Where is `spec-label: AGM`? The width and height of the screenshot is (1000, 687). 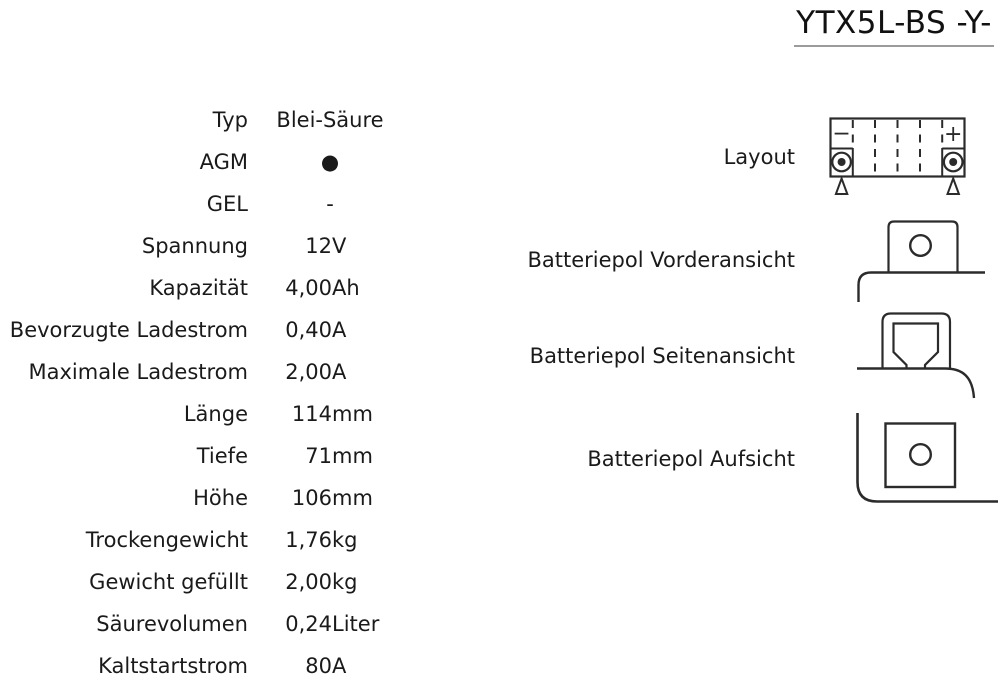
spec-label: AGM is located at coordinates (223, 162).